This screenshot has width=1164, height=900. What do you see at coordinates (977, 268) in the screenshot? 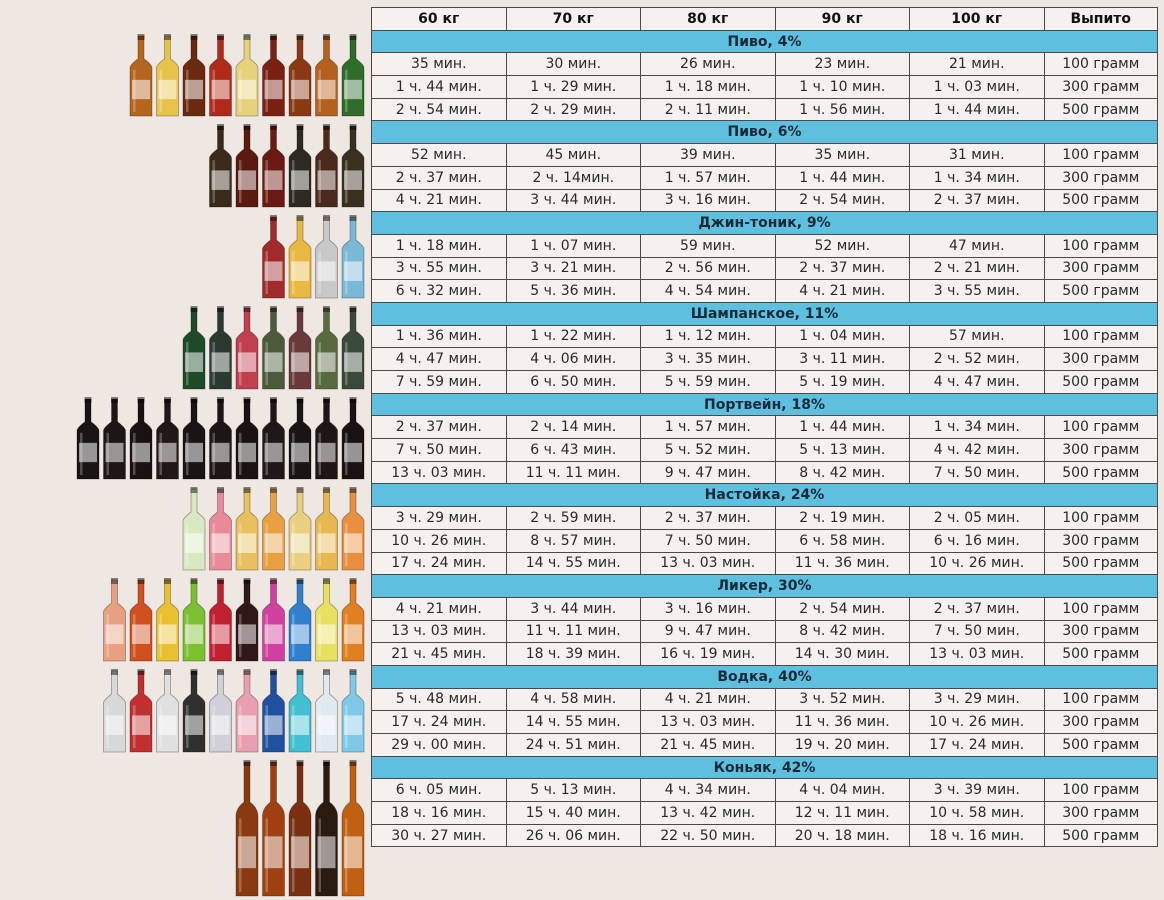
I see `time-cell: 2 ч. 21 мин.` at bounding box center [977, 268].